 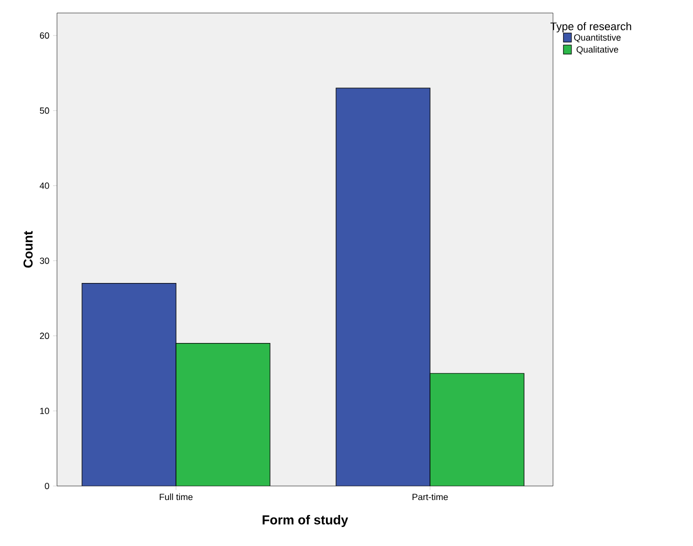 What do you see at coordinates (45, 336) in the screenshot?
I see `y-tick-label: 20` at bounding box center [45, 336].